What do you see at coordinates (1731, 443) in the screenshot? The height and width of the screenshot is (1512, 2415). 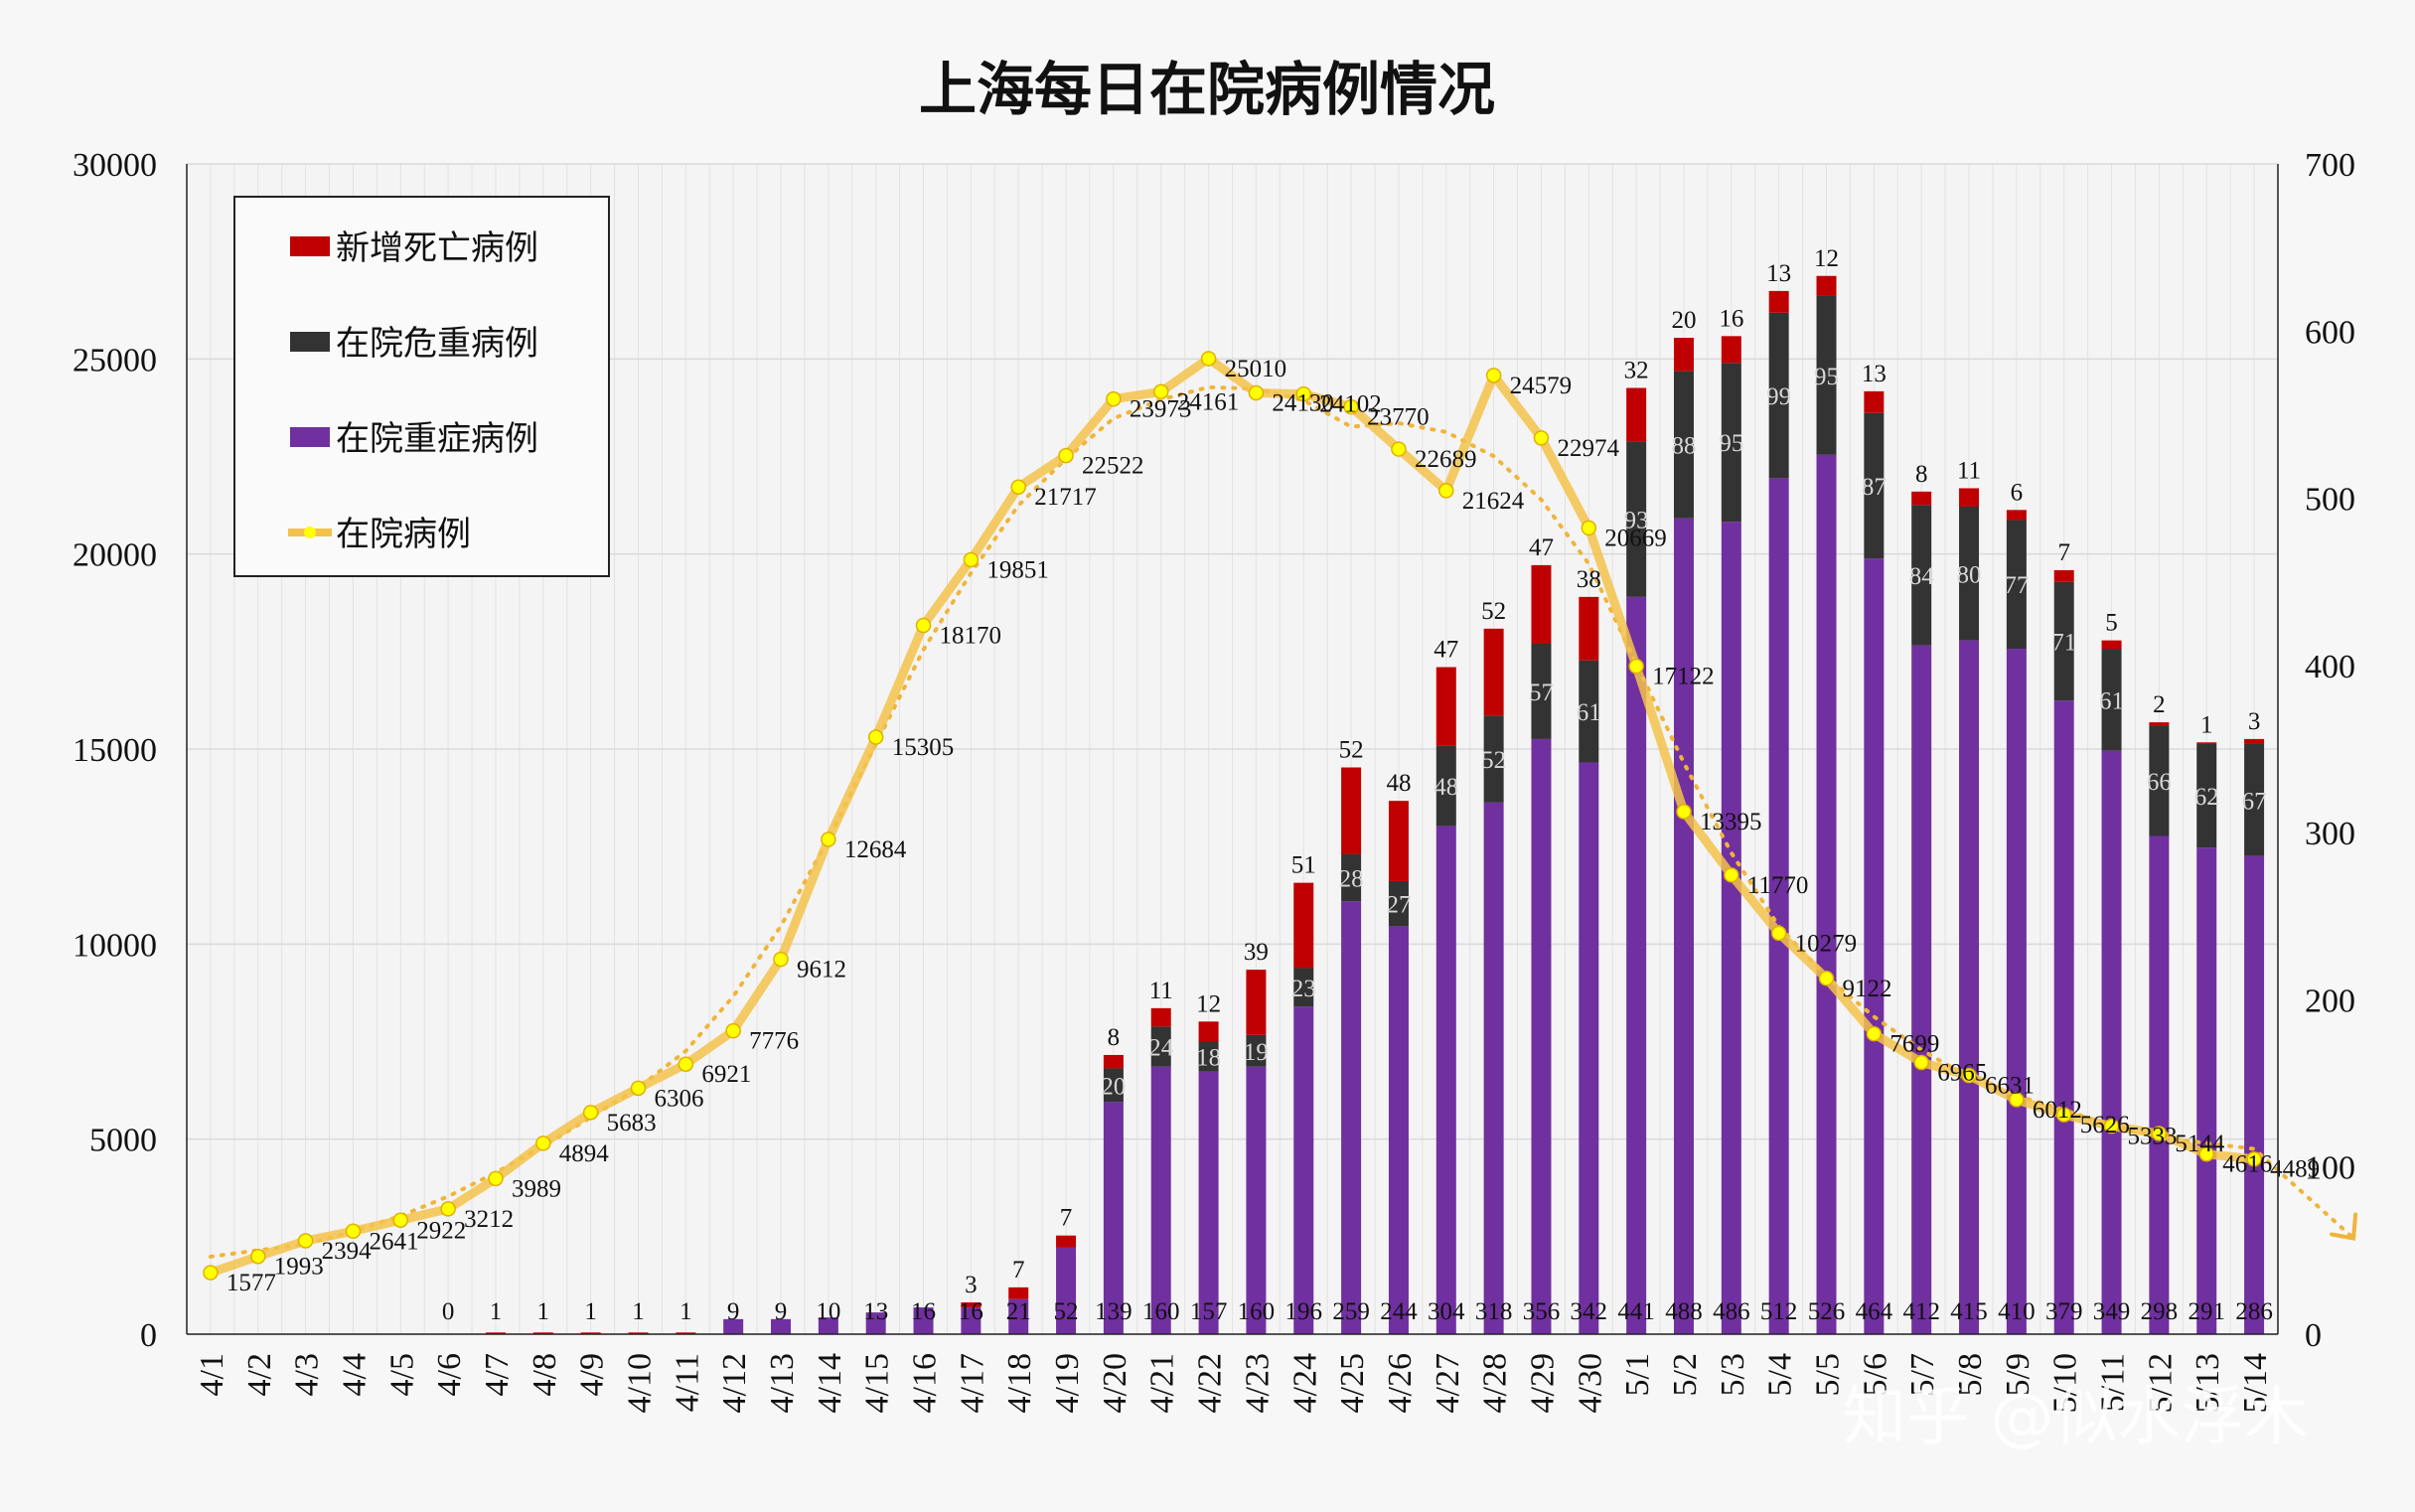 I see `critical-data-label: 95` at bounding box center [1731, 443].